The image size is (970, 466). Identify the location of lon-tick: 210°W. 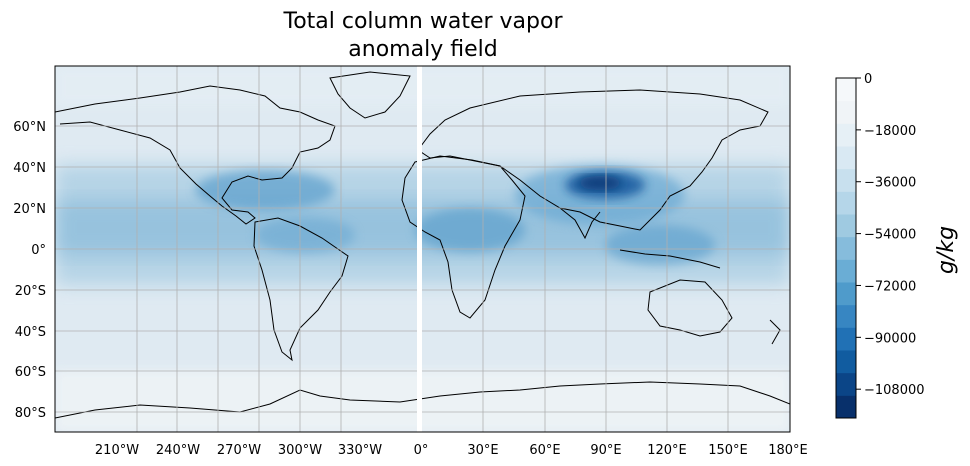
(117, 450).